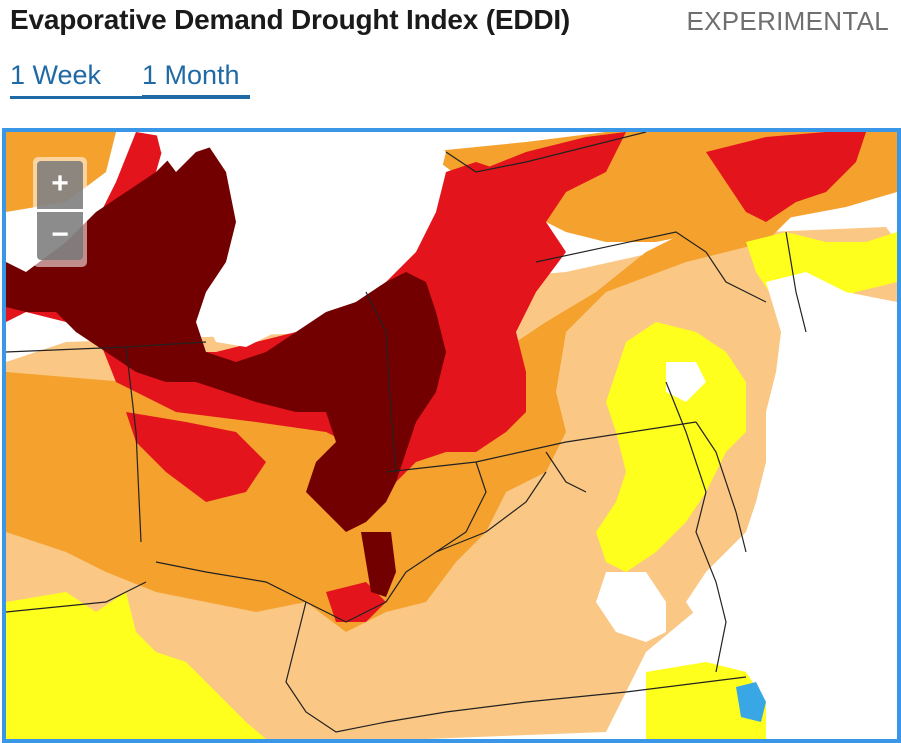 Image resolution: width=901 pixels, height=743 pixels. I want to click on region-dry-southwest, so click(136, 665).